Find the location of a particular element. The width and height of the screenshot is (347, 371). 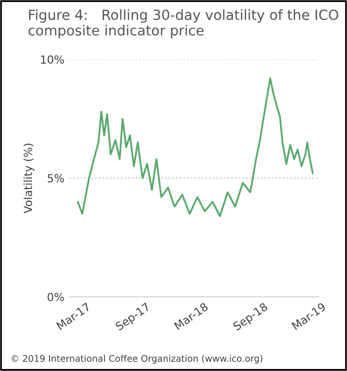

y-tick-label: 0% is located at coordinates (56, 297).